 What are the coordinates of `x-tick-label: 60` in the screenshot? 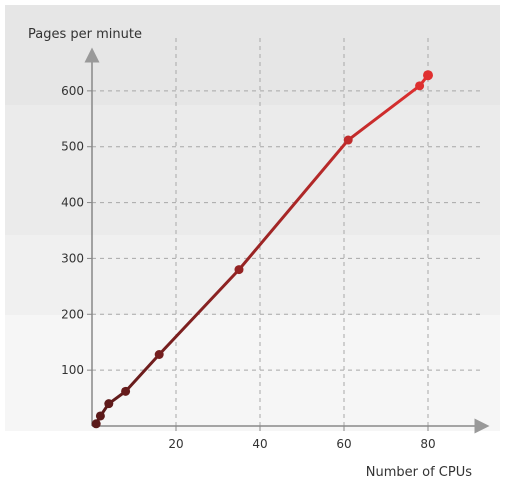 It's located at (343, 444).